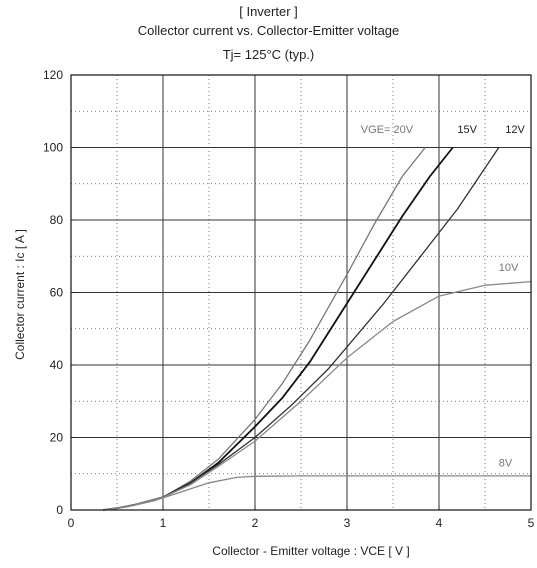 This screenshot has height=568, width=537. I want to click on x-tick-label: 3, so click(347, 523).